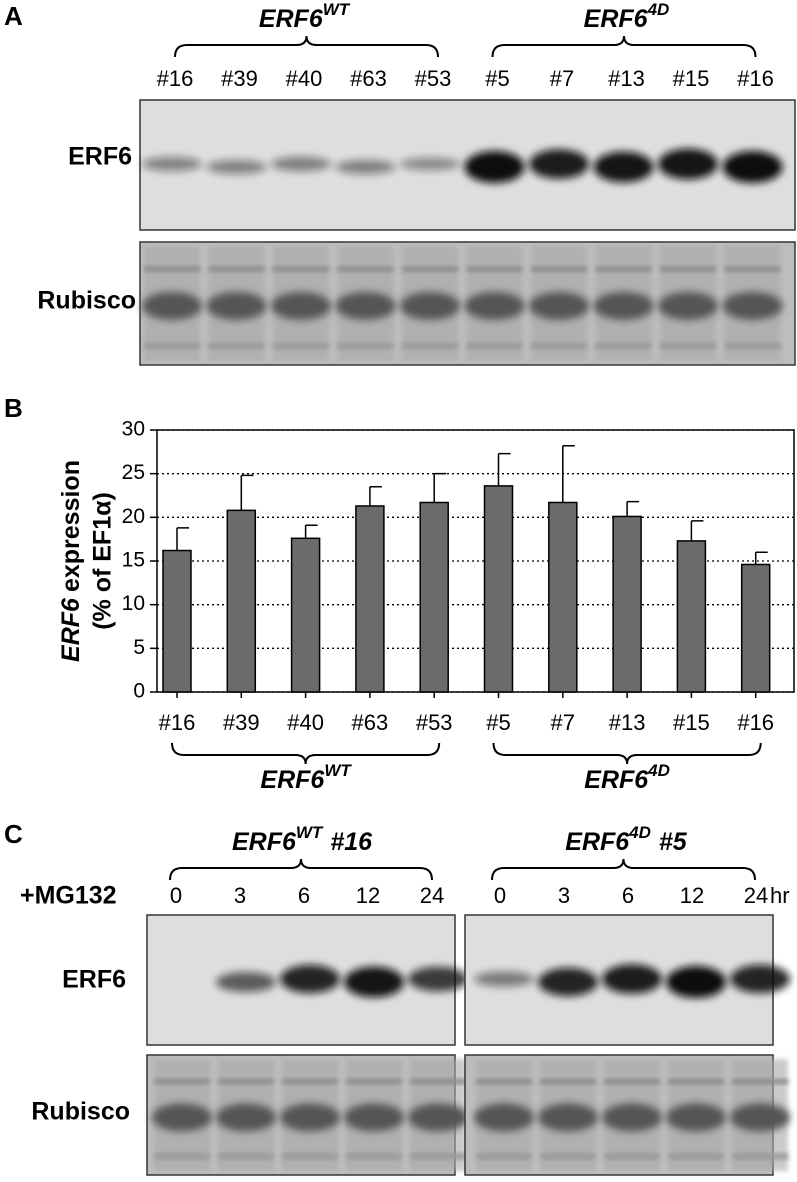  Describe the element at coordinates (628, 895) in the screenshot. I see `time-label: 6` at that location.